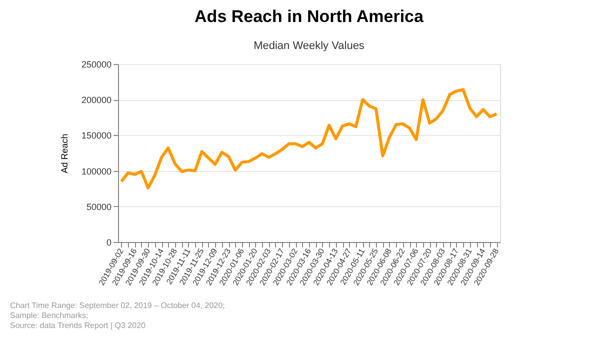 The width and height of the screenshot is (602, 338). Describe the element at coordinates (96, 100) in the screenshot. I see `y-tick-label: 200000` at that location.